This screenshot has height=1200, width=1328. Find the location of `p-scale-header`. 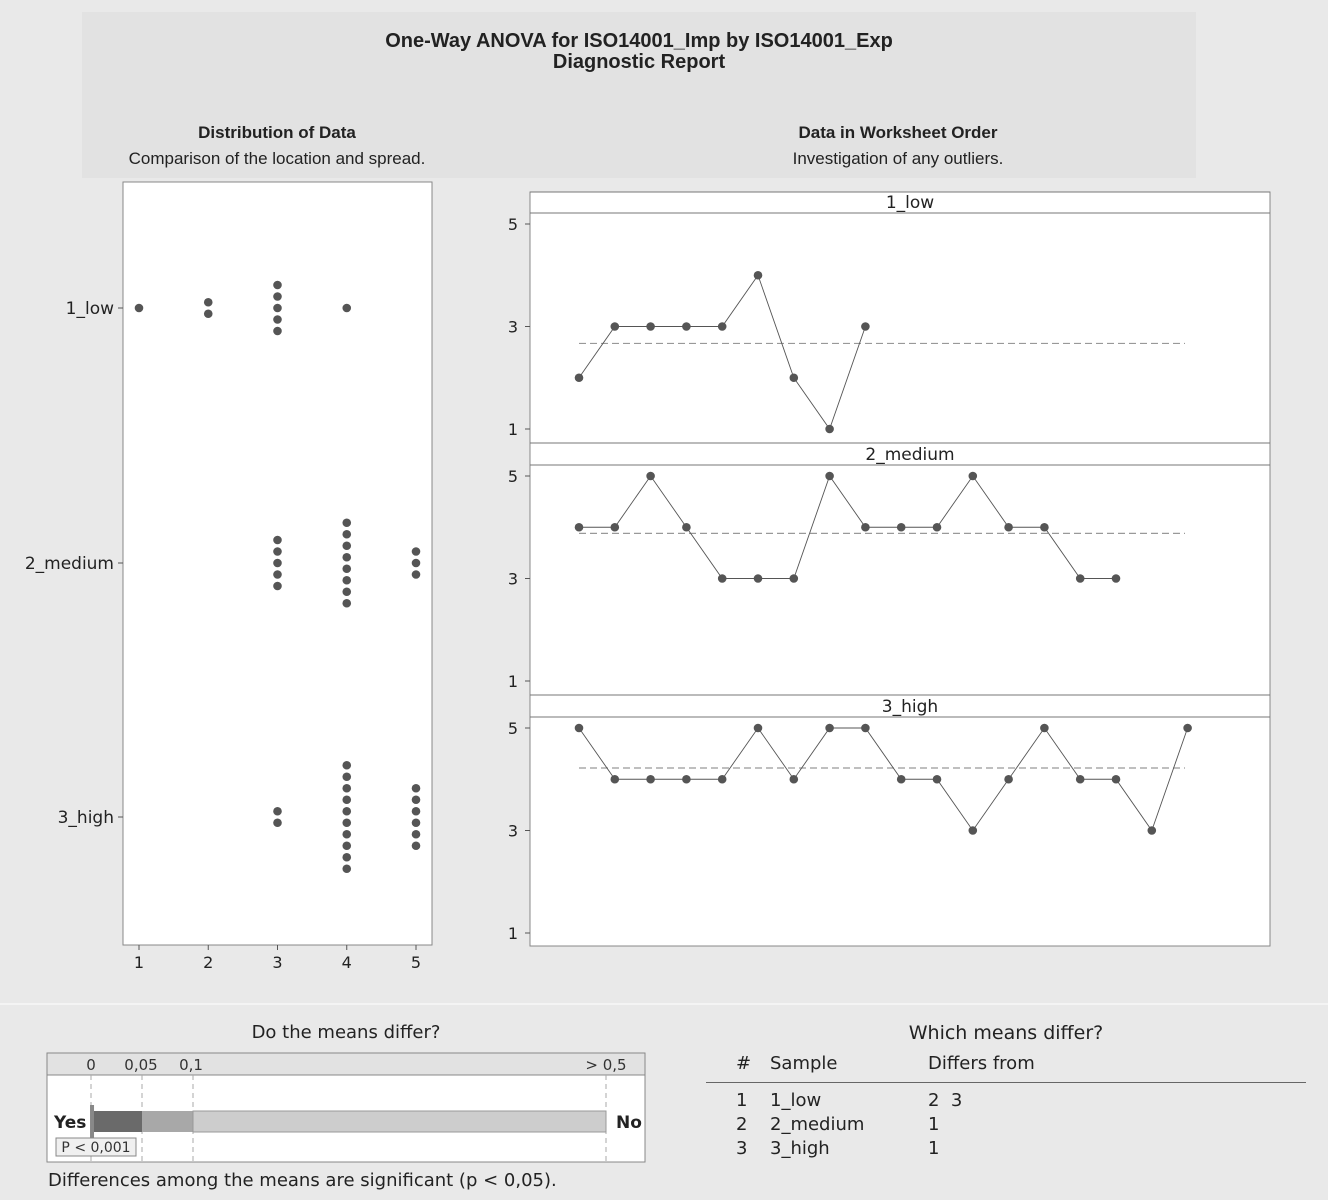

p-scale-header is located at coordinates (346, 1064).